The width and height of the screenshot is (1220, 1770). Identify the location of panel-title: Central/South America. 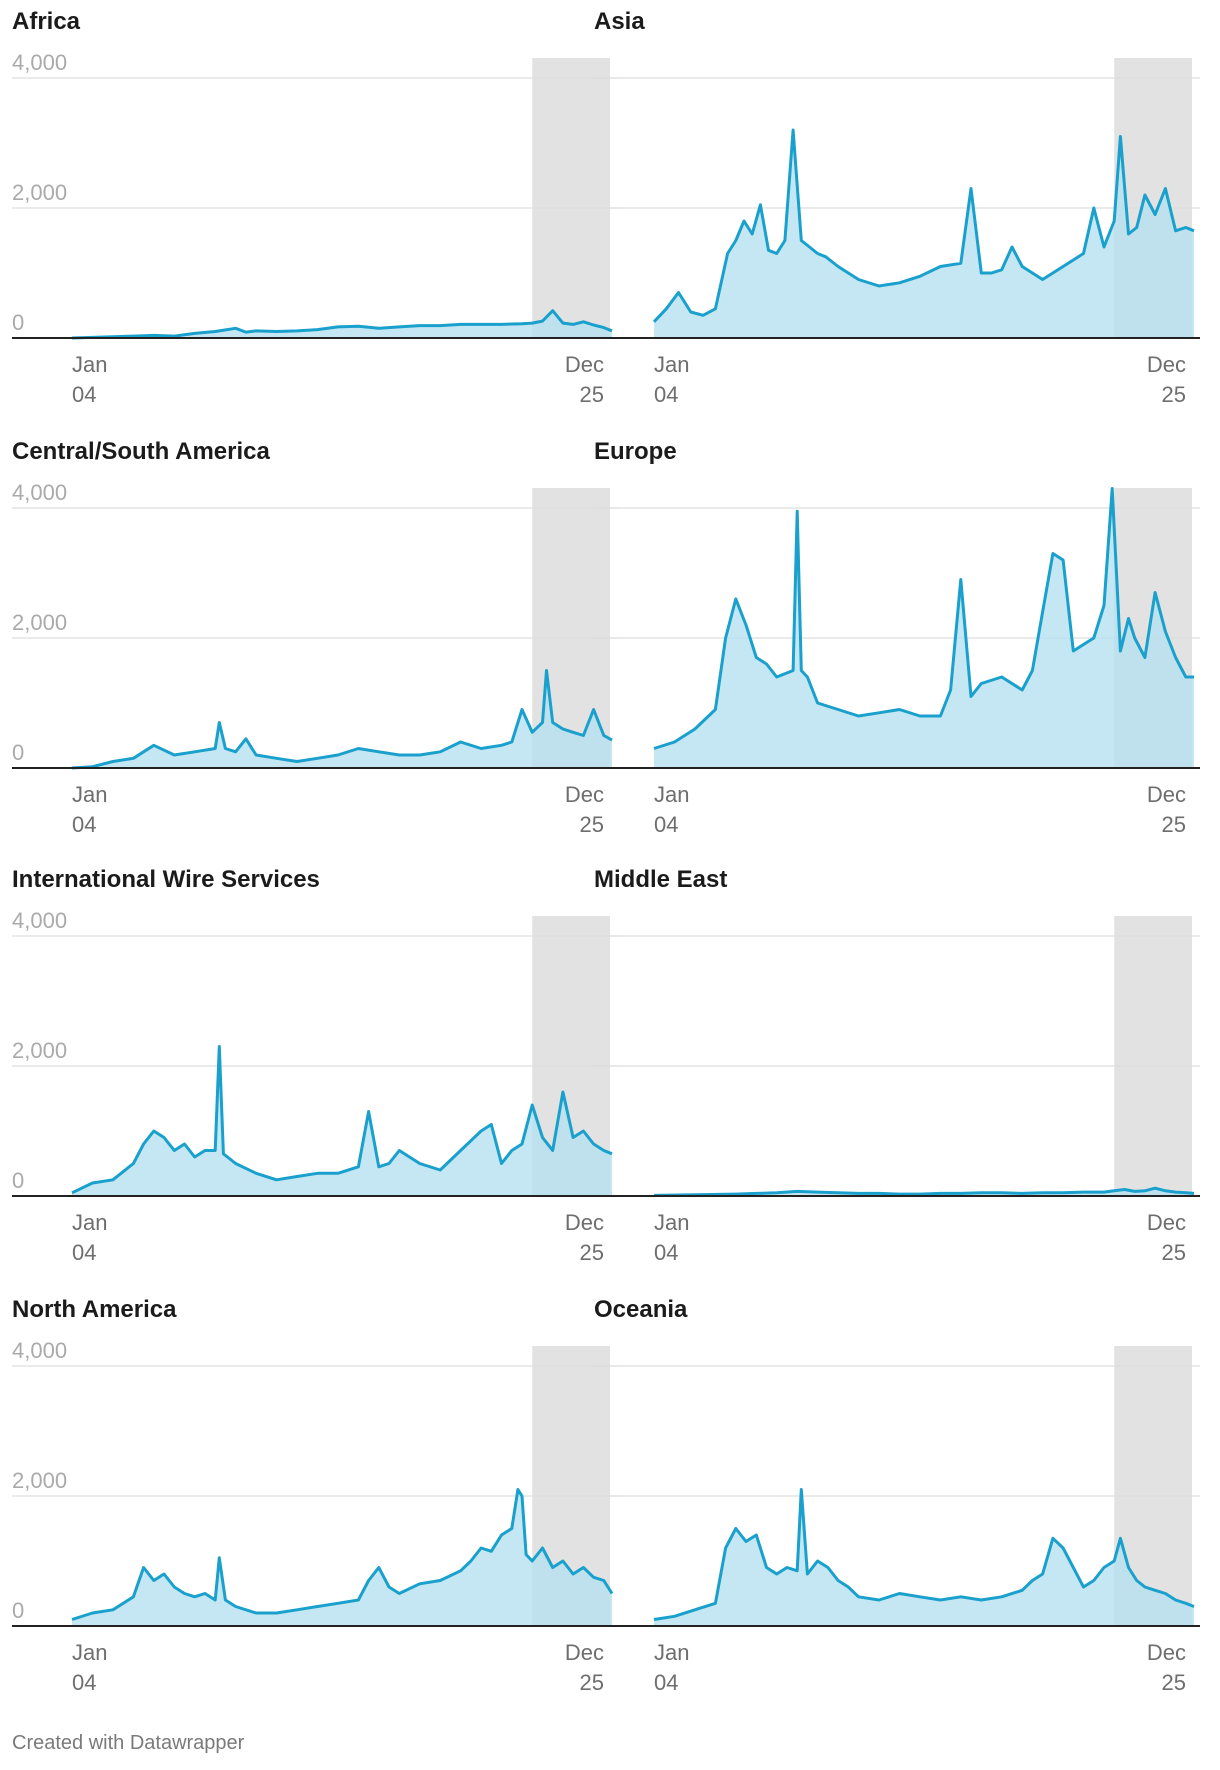
(141, 451).